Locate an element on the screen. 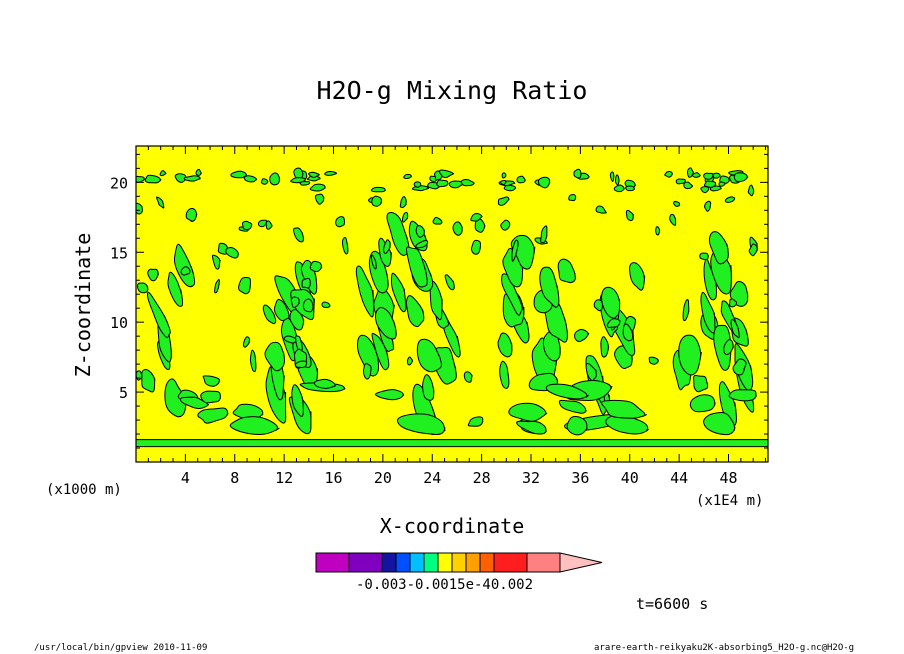 This screenshot has height=654, width=904. x-tick-label: 28 is located at coordinates (482, 478).